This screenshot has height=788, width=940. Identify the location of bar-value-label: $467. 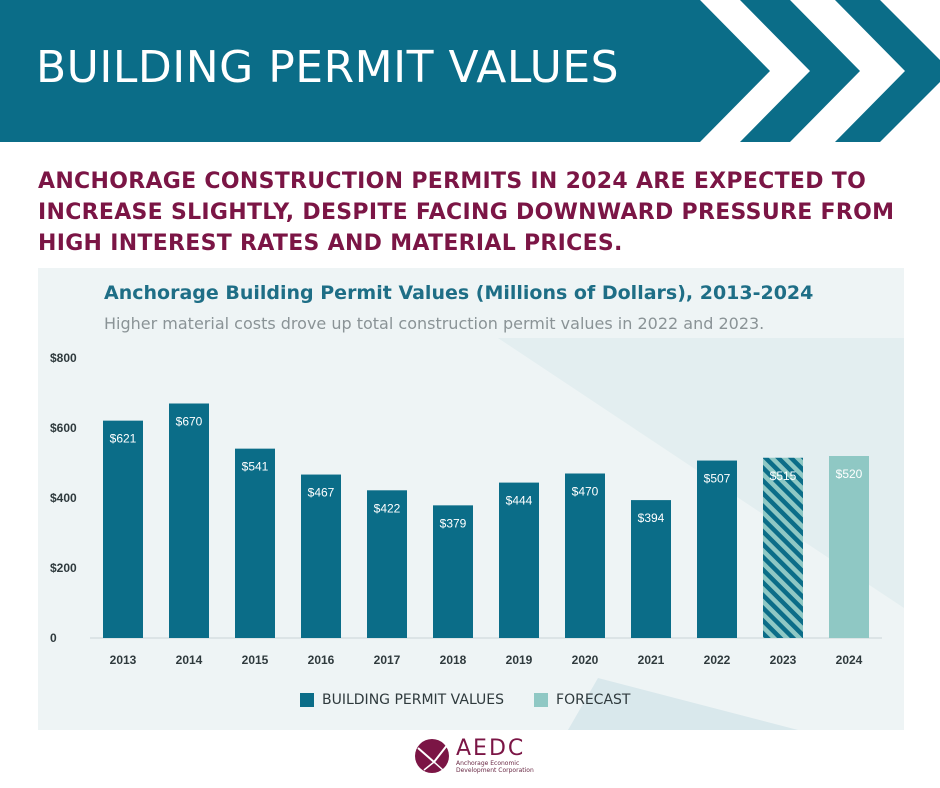
(321, 493).